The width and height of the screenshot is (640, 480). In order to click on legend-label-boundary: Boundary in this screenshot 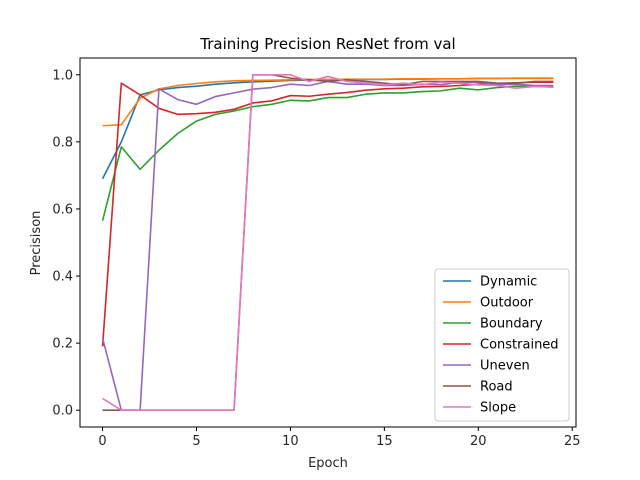, I will do `click(511, 324)`.